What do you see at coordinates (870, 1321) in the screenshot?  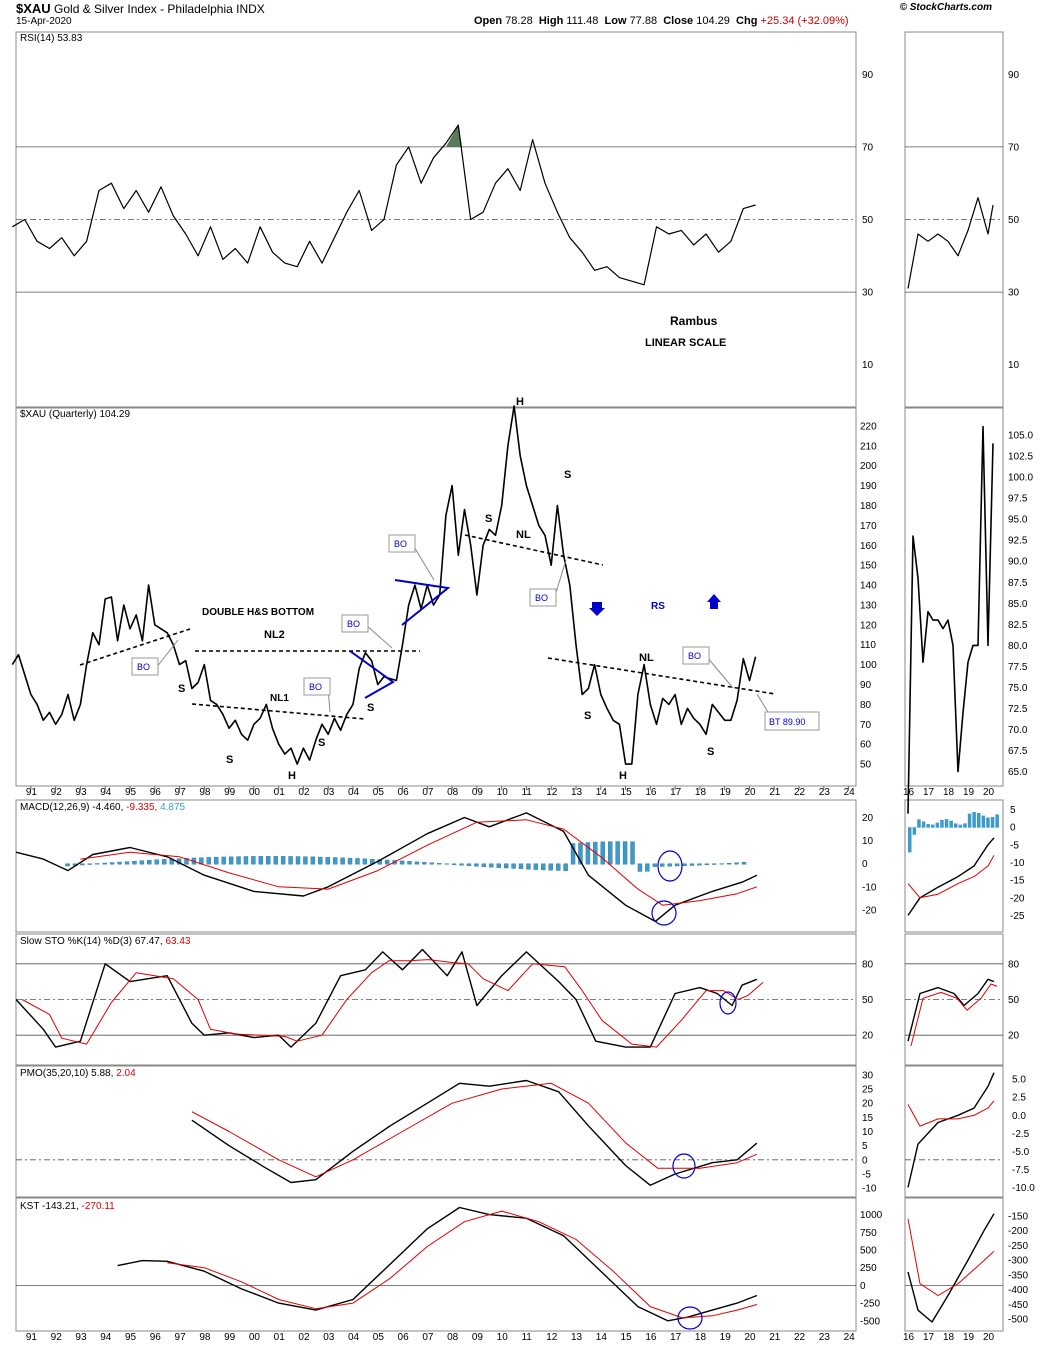 I see `kst-tick-label: -500` at bounding box center [870, 1321].